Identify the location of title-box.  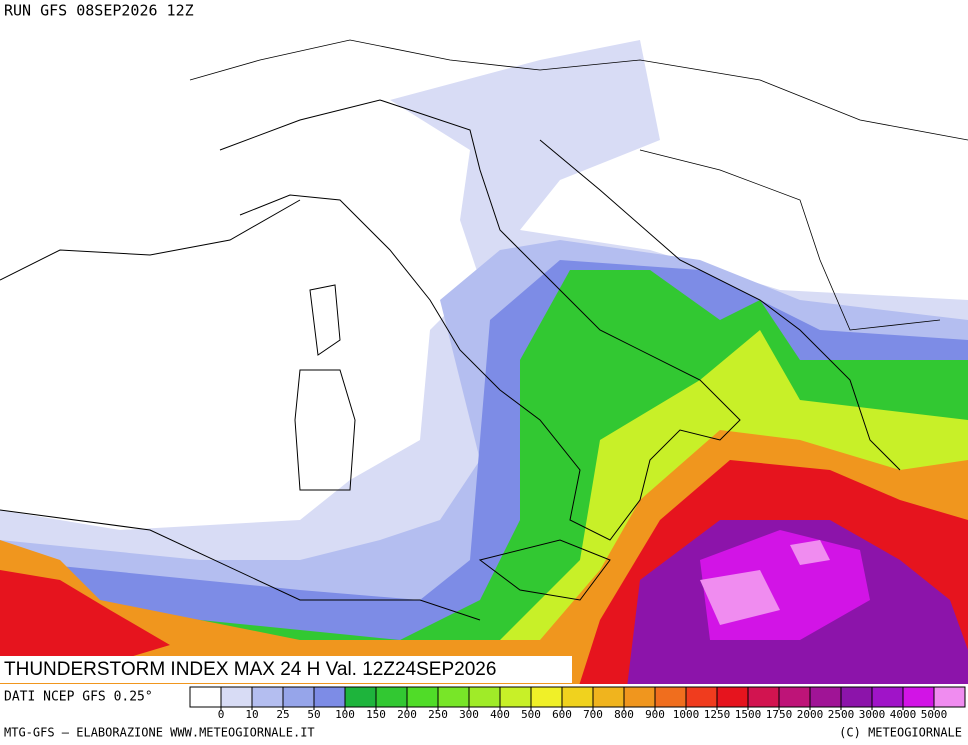
(286, 669).